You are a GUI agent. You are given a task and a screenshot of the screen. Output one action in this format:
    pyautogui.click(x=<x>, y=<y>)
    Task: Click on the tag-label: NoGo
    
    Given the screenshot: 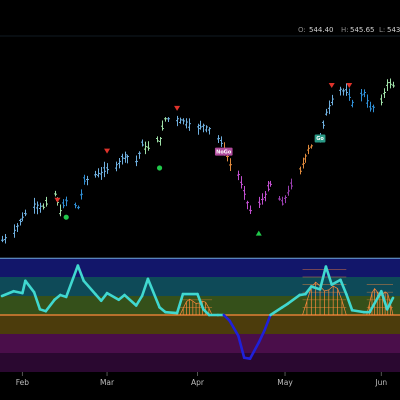 What is the action you would take?
    pyautogui.click(x=224, y=152)
    